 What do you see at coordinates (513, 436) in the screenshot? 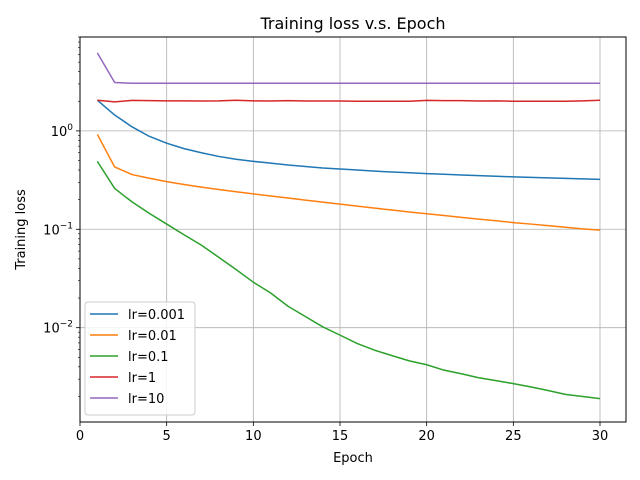
I see `x-tick-label: 25` at bounding box center [513, 436].